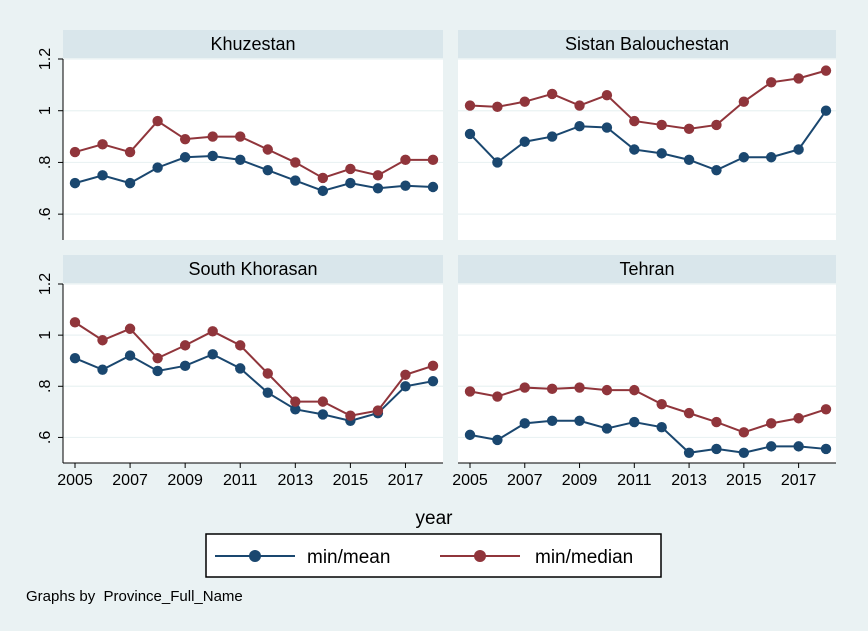  I want to click on plot-area, so click(253, 373).